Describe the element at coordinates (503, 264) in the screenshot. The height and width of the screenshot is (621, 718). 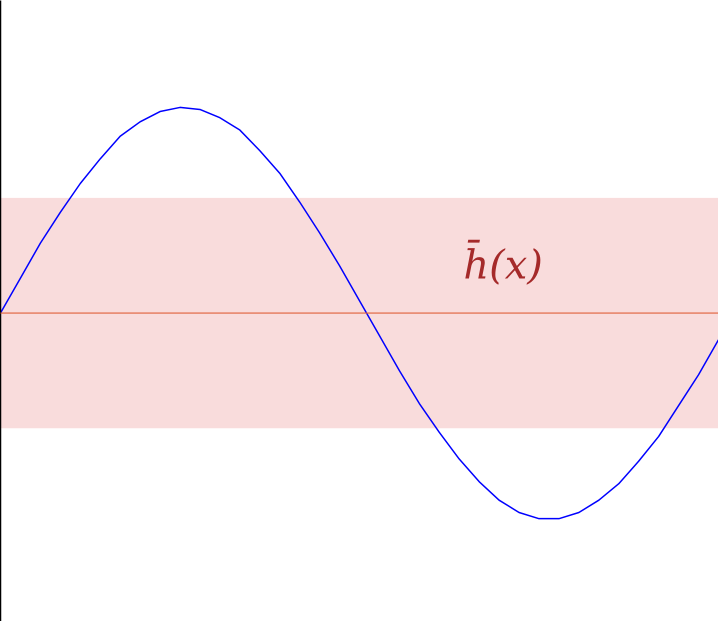
I see `ref-line-label: h̄(x)` at that location.